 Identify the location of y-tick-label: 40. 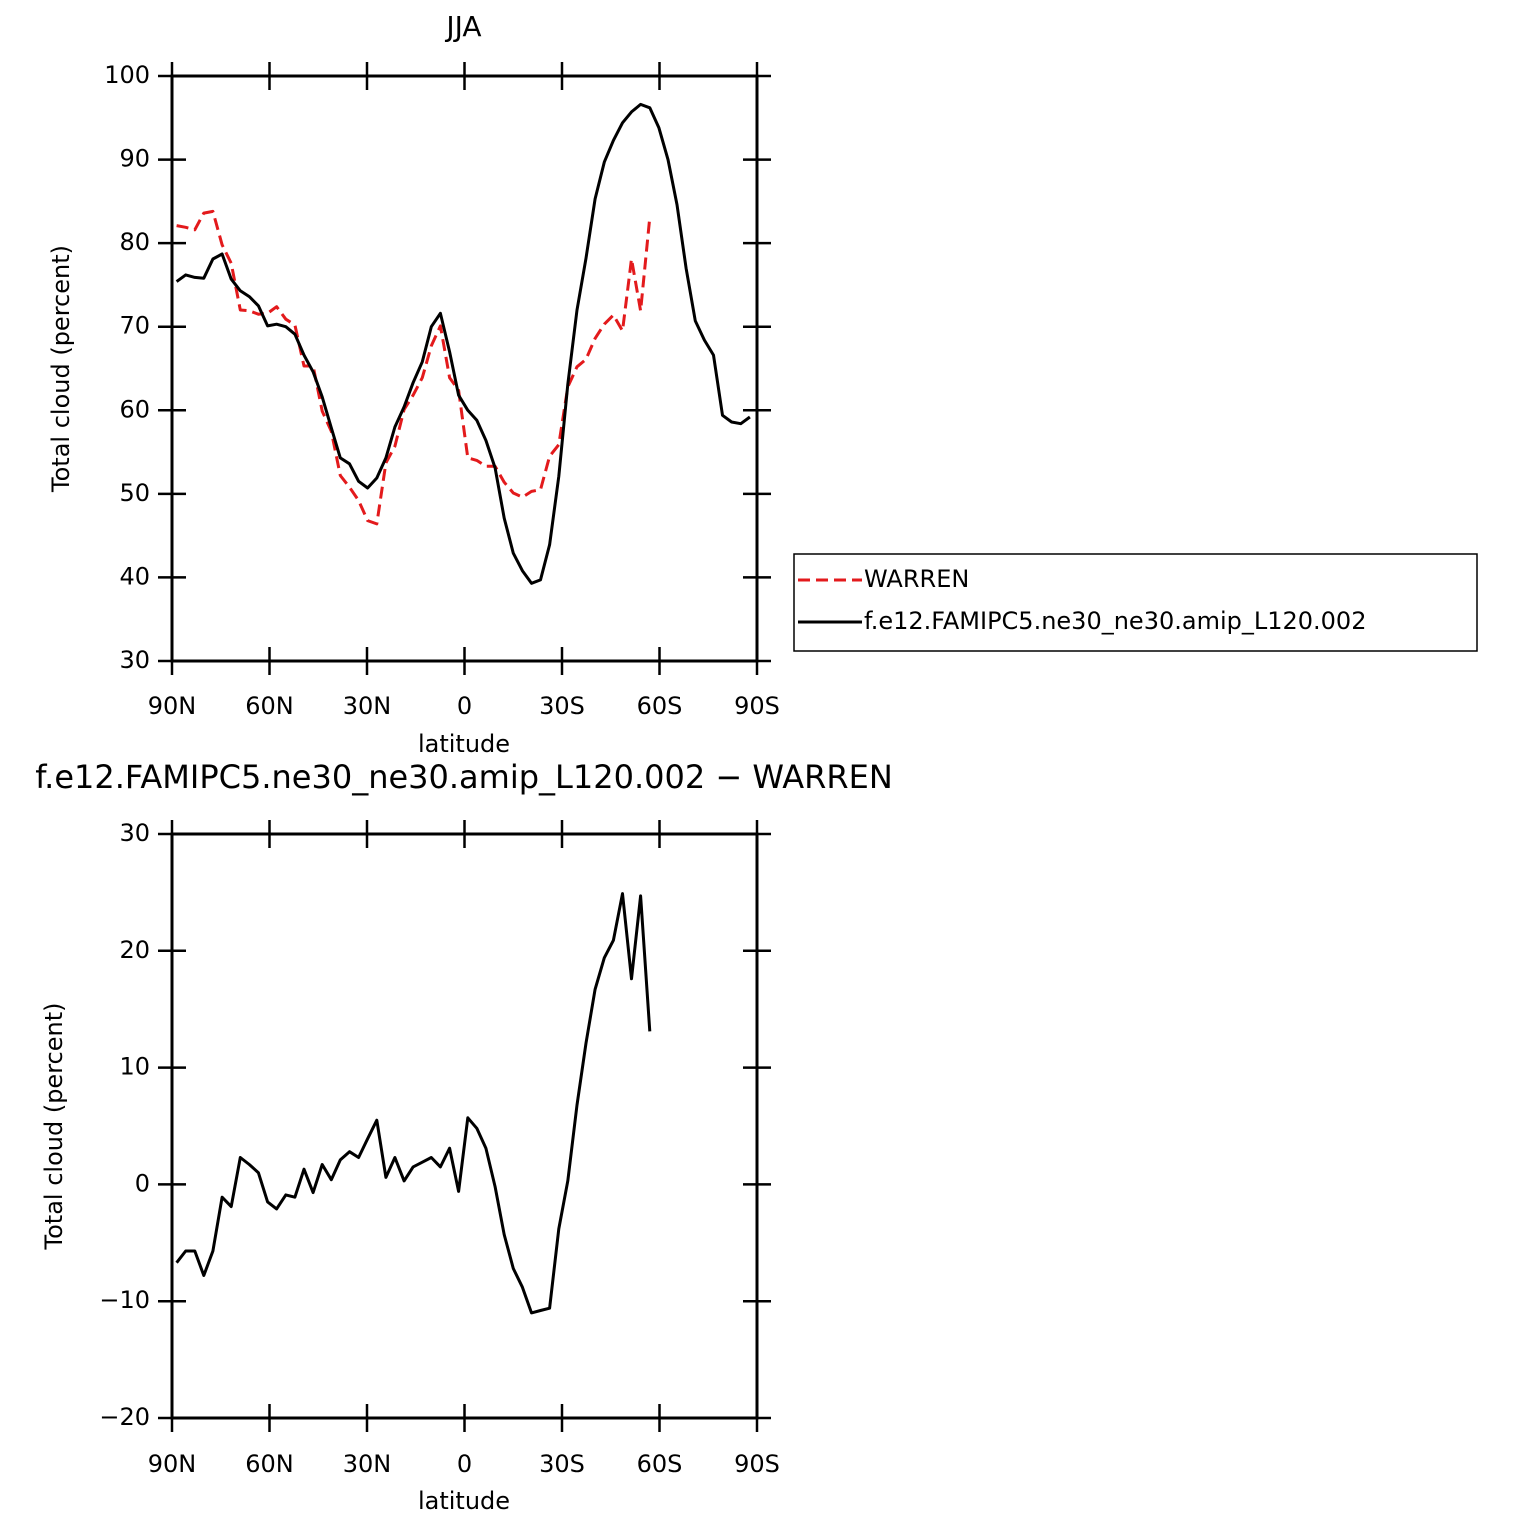
(134, 576).